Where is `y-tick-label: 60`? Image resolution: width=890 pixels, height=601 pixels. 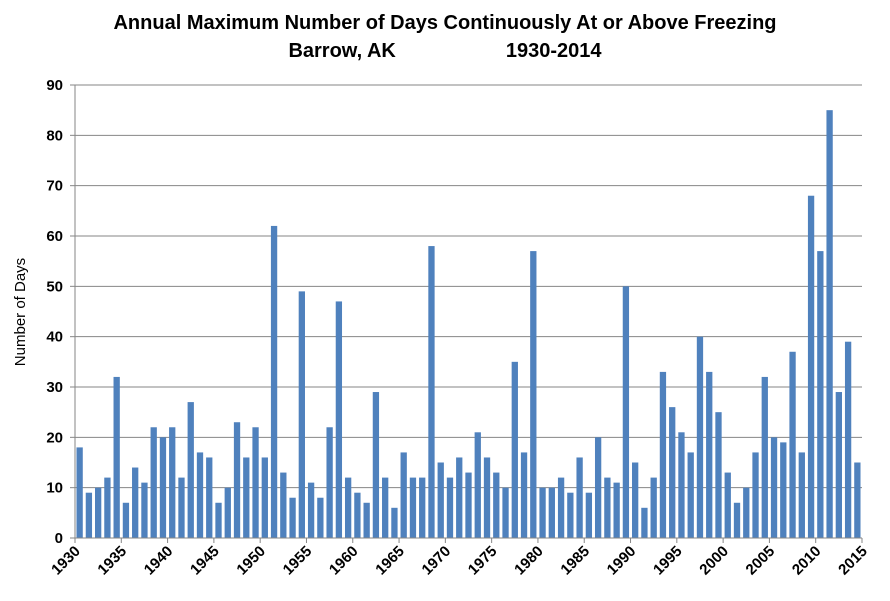 y-tick-label: 60 is located at coordinates (54, 236).